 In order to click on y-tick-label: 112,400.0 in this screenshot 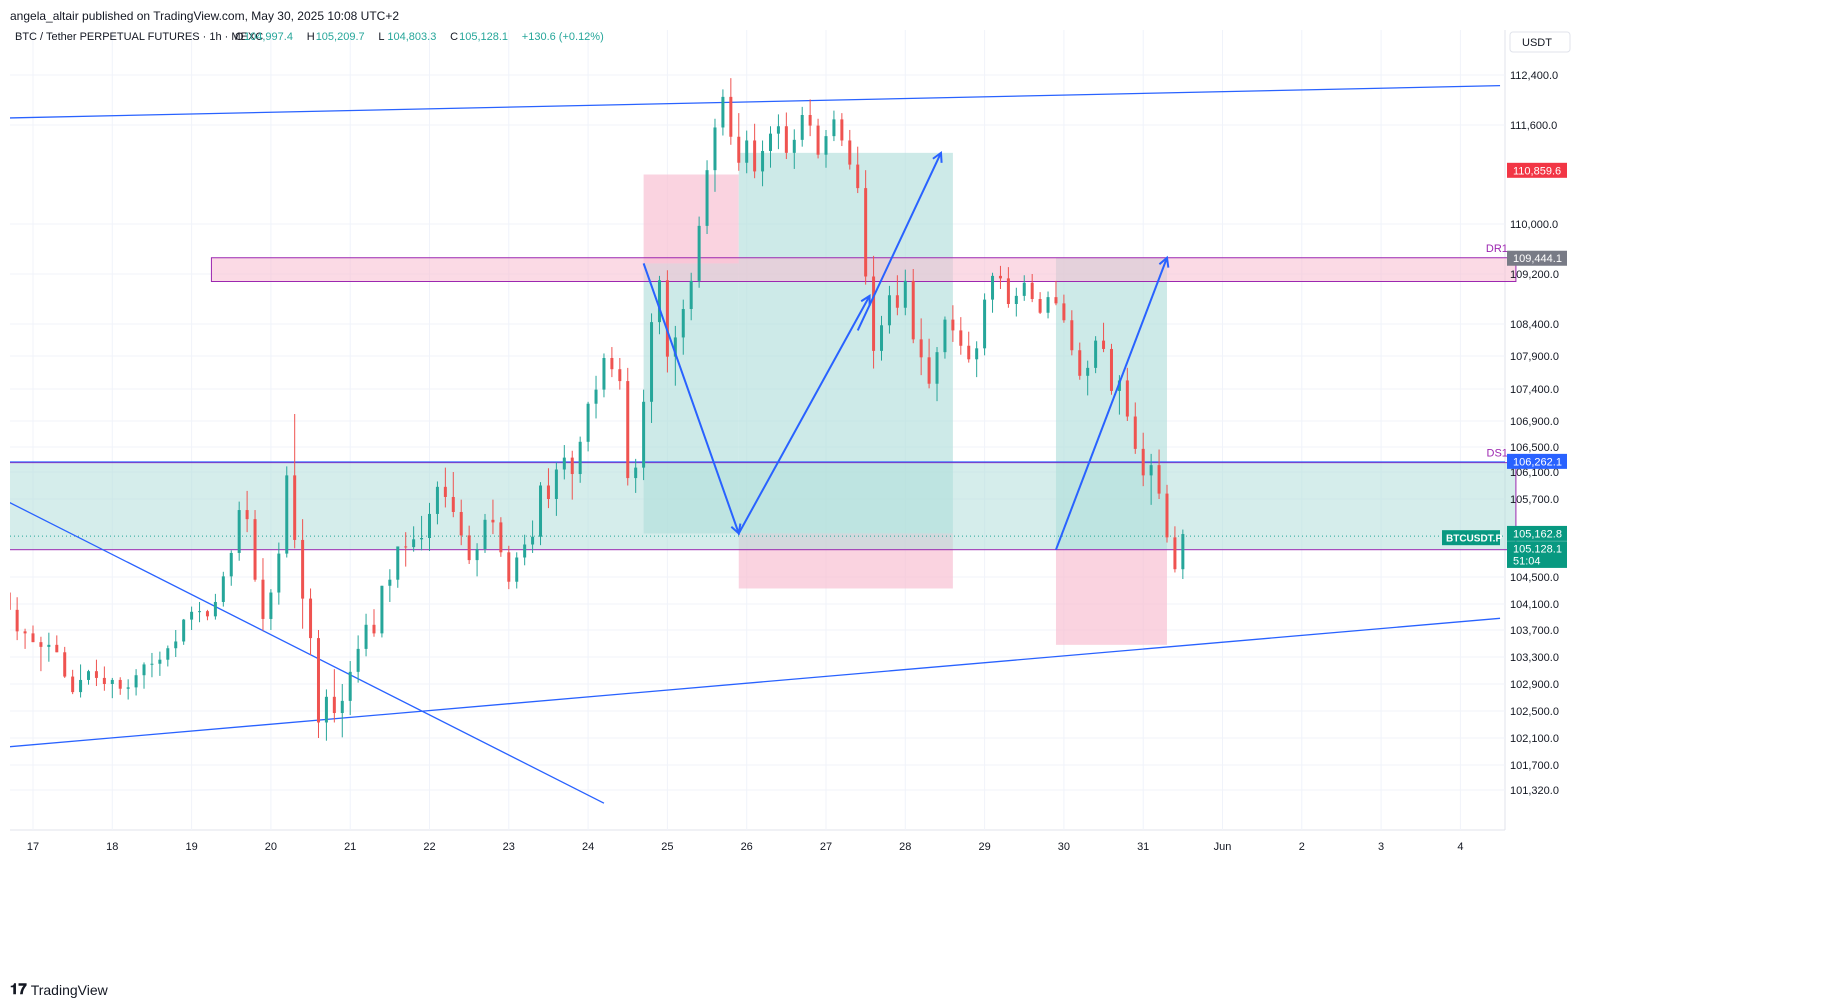, I will do `click(1534, 76)`.